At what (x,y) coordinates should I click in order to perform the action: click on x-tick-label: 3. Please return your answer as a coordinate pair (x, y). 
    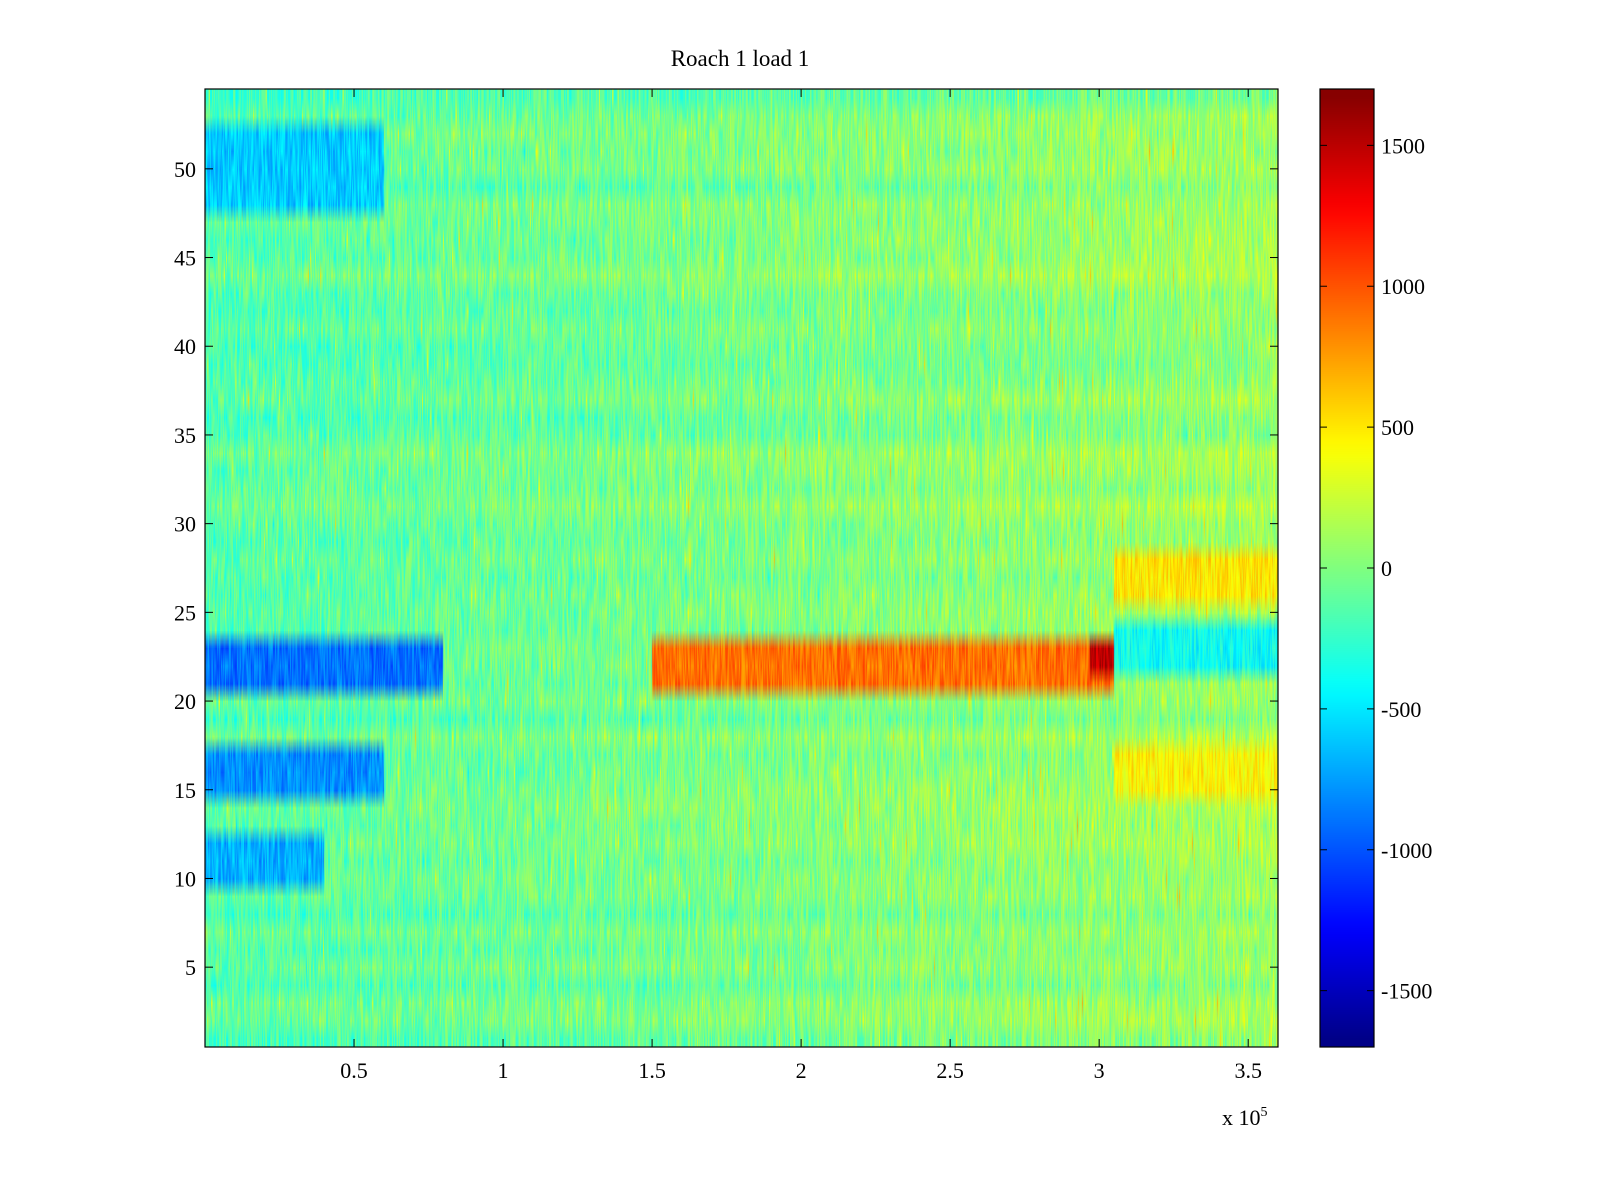
    Looking at the image, I should click on (1099, 1070).